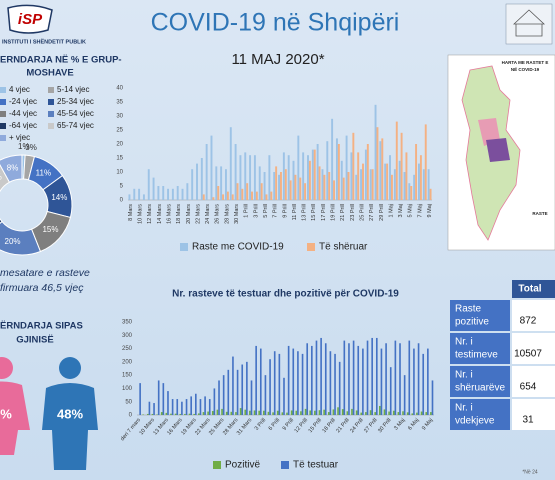  What do you see at coordinates (70, 426) in the screenshot?
I see `male-body` at bounding box center [70, 426].